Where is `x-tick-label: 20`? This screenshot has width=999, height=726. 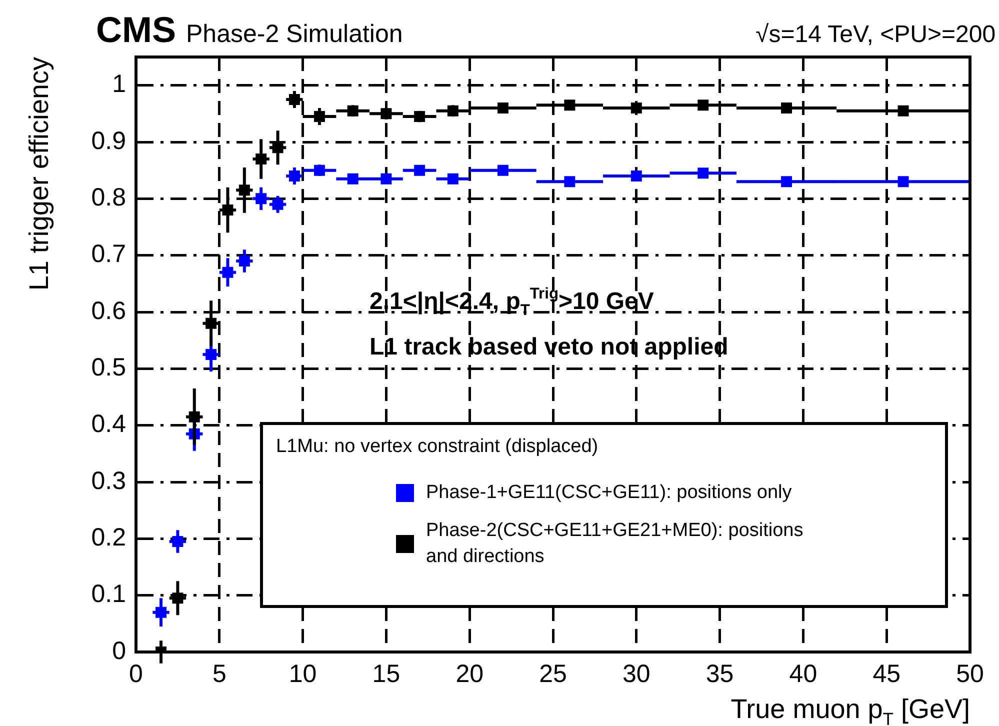 x-tick-label: 20 is located at coordinates (470, 674).